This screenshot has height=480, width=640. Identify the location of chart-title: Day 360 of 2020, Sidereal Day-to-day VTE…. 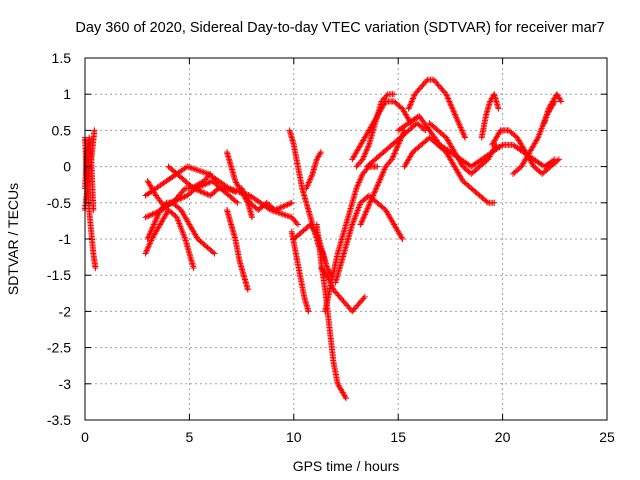
(339, 28).